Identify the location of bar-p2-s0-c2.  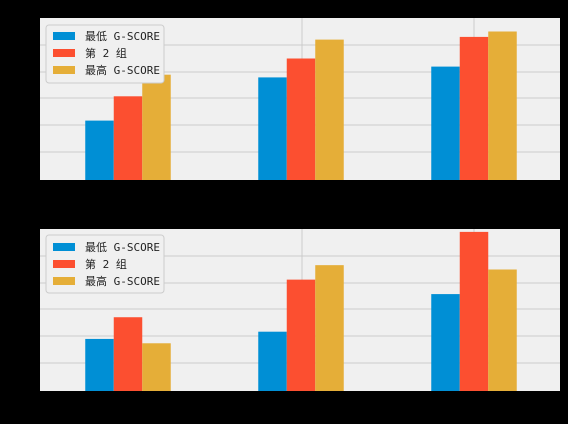
(445, 342).